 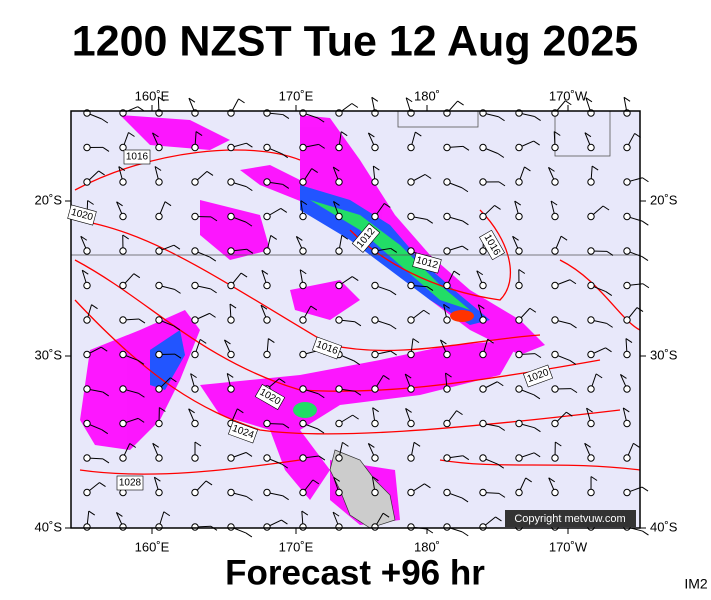 I want to click on lon-label: 160˚E, so click(x=152, y=546).